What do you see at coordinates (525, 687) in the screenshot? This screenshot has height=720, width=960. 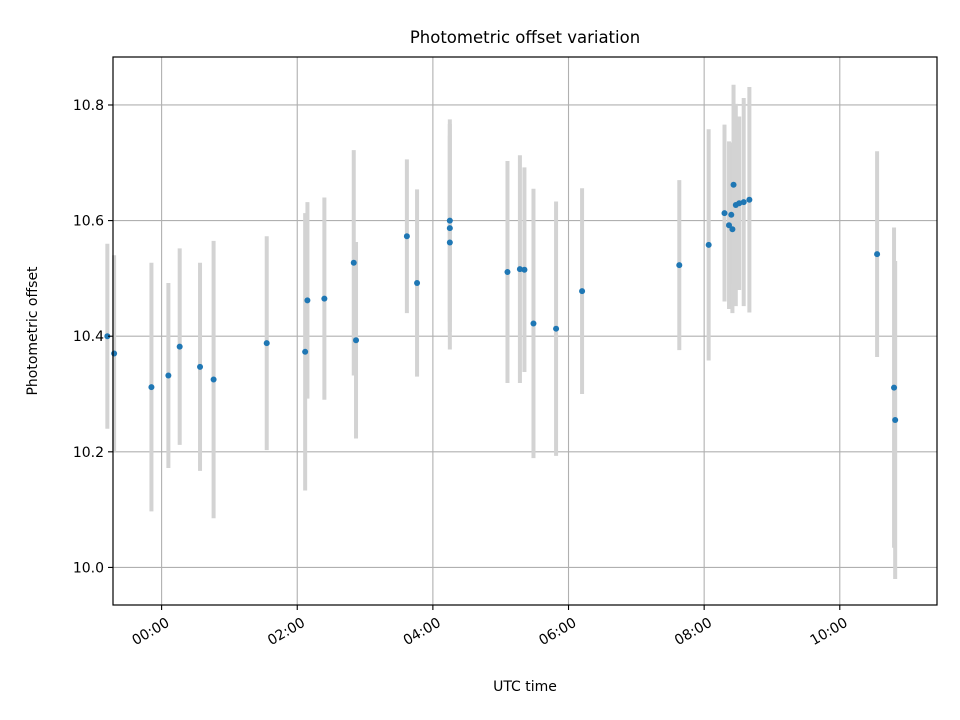 I see `x-axis-label: UTC time` at bounding box center [525, 687].